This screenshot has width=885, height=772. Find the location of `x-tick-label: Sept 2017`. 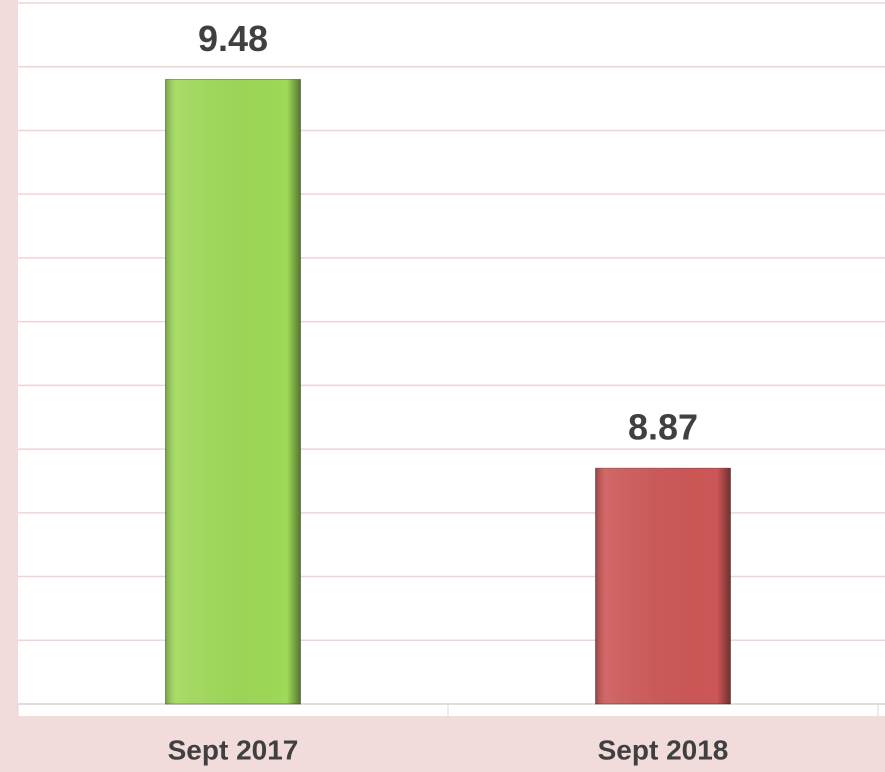

x-tick-label: Sept 2017 is located at coordinates (233, 749).